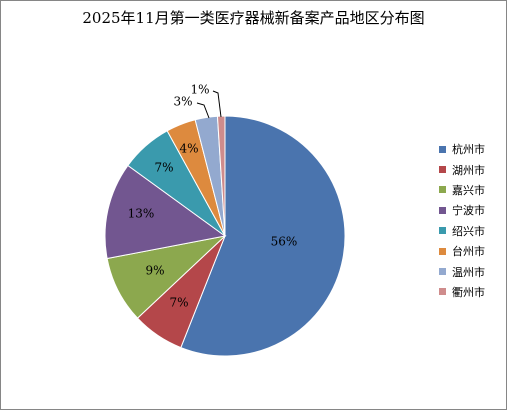 This screenshot has height=410, width=507. Describe the element at coordinates (468, 211) in the screenshot. I see `legend-label: 宁波市` at that location.